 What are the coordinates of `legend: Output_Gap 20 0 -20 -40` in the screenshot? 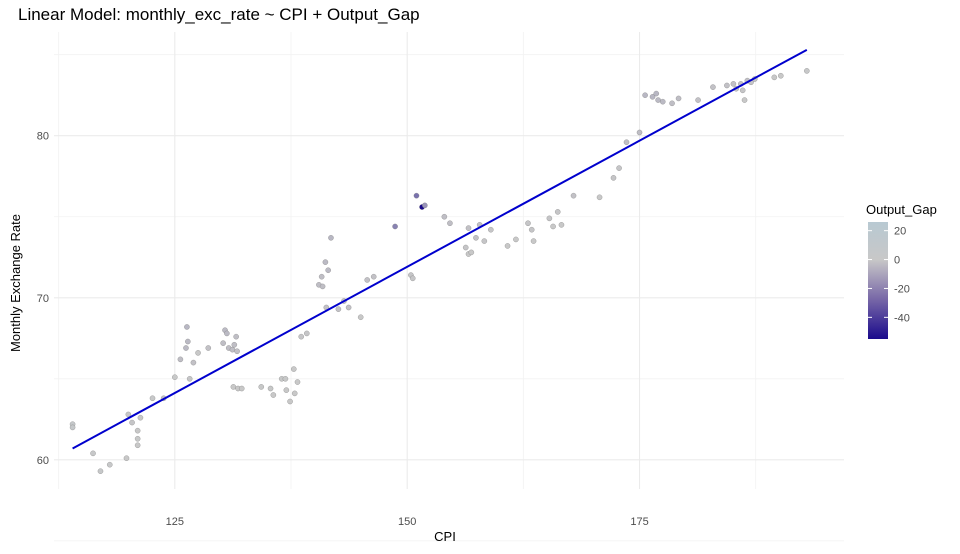 It's located at (901, 270).